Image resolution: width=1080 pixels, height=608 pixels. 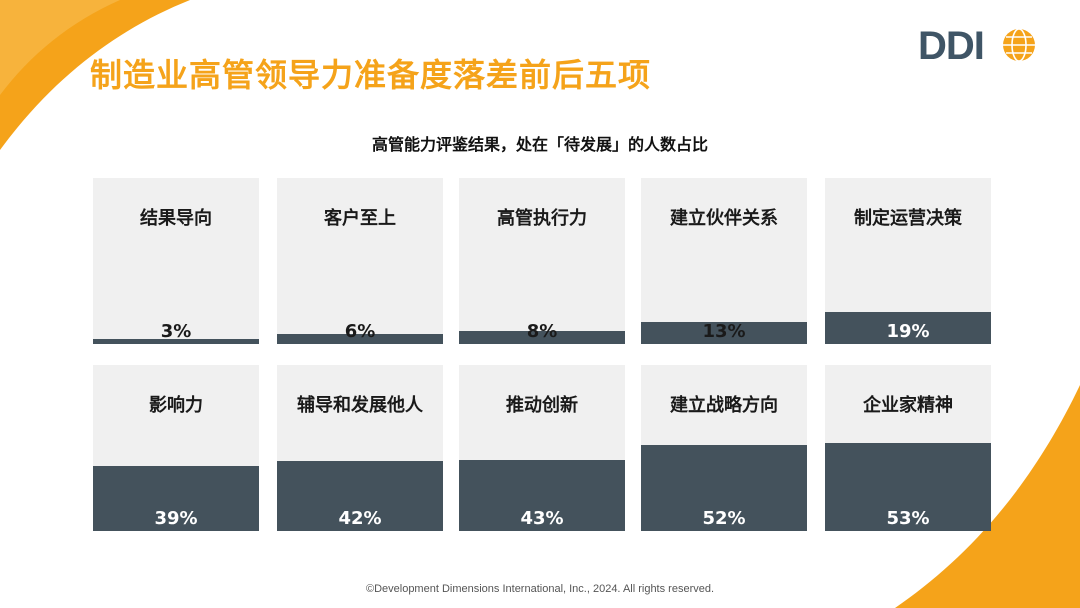 I want to click on data-label: 6%, so click(x=360, y=331).